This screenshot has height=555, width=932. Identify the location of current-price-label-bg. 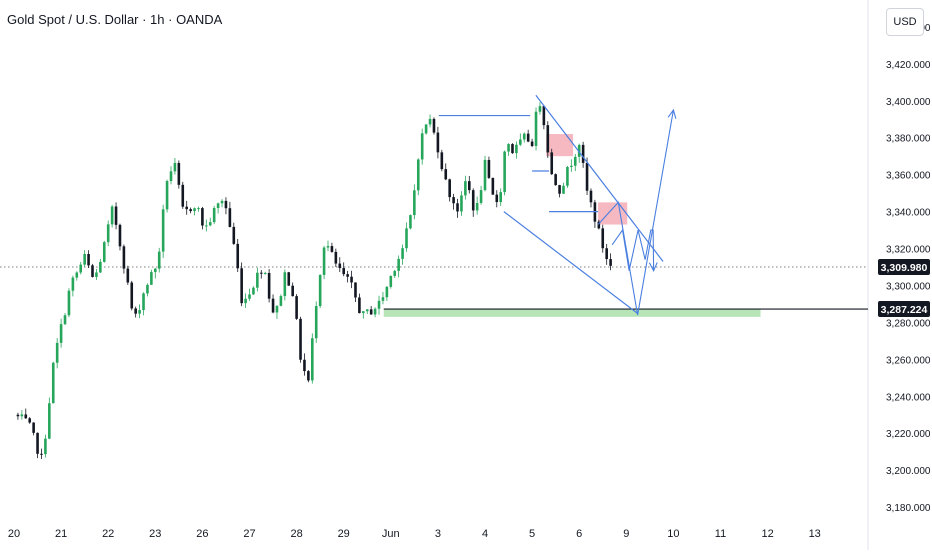
(904, 267).